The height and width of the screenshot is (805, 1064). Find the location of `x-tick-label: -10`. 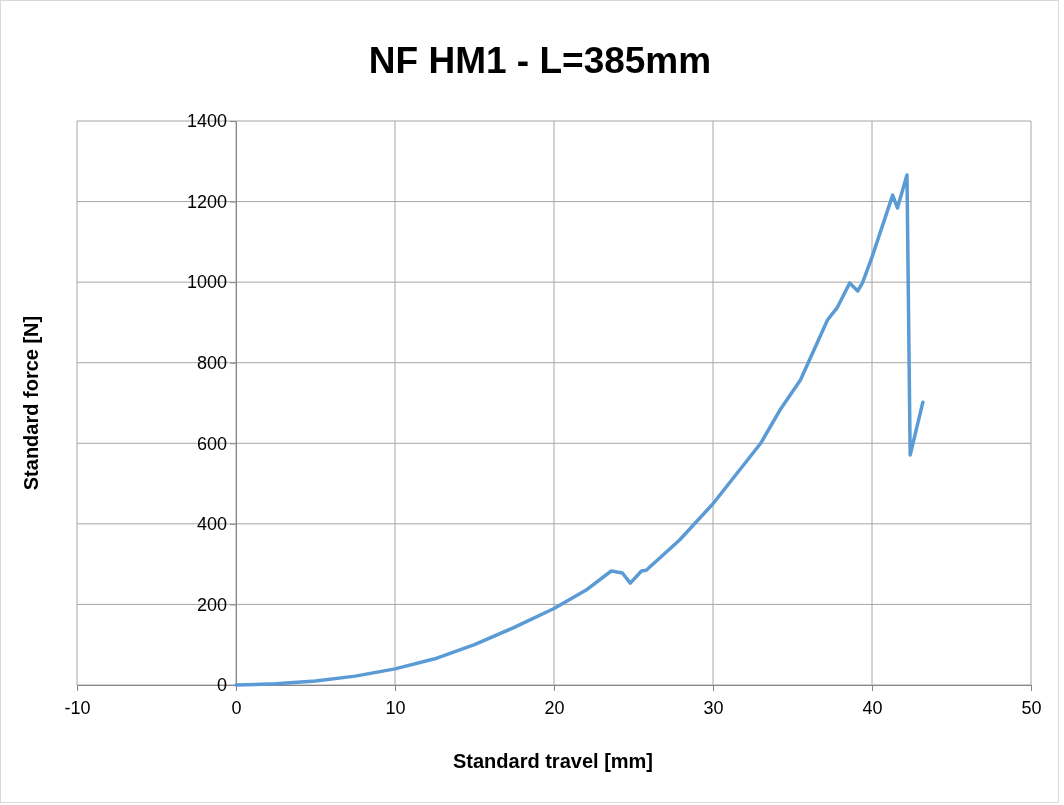

x-tick-label: -10 is located at coordinates (77, 707).